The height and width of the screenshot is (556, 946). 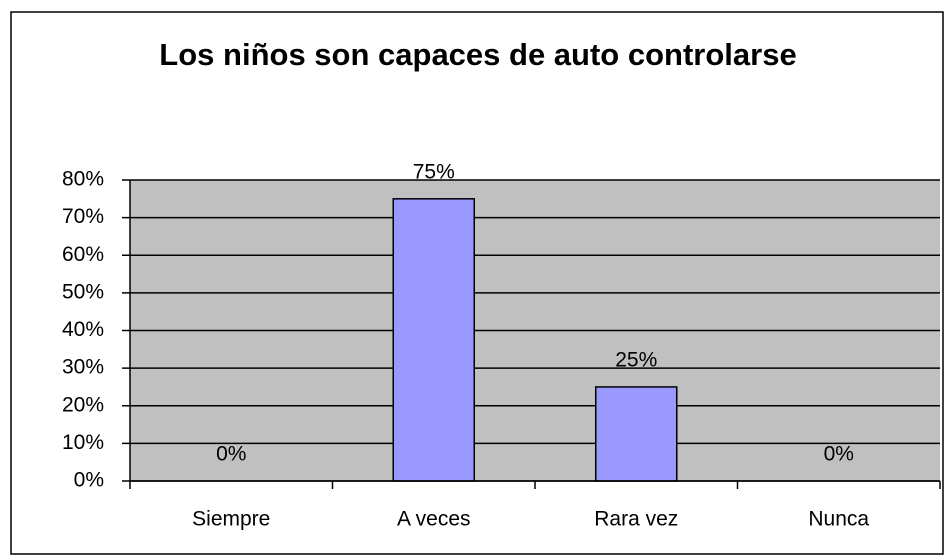 I want to click on y-tick-label: 80%, so click(x=83, y=179).